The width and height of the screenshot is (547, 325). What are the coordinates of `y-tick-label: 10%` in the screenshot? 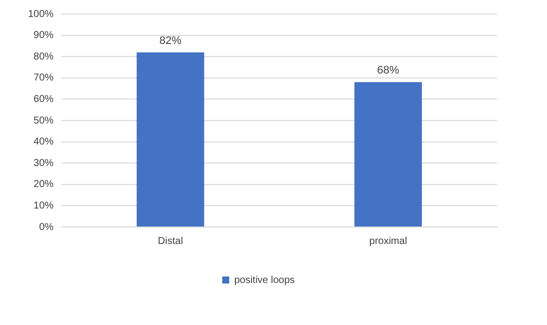 It's located at (44, 206).